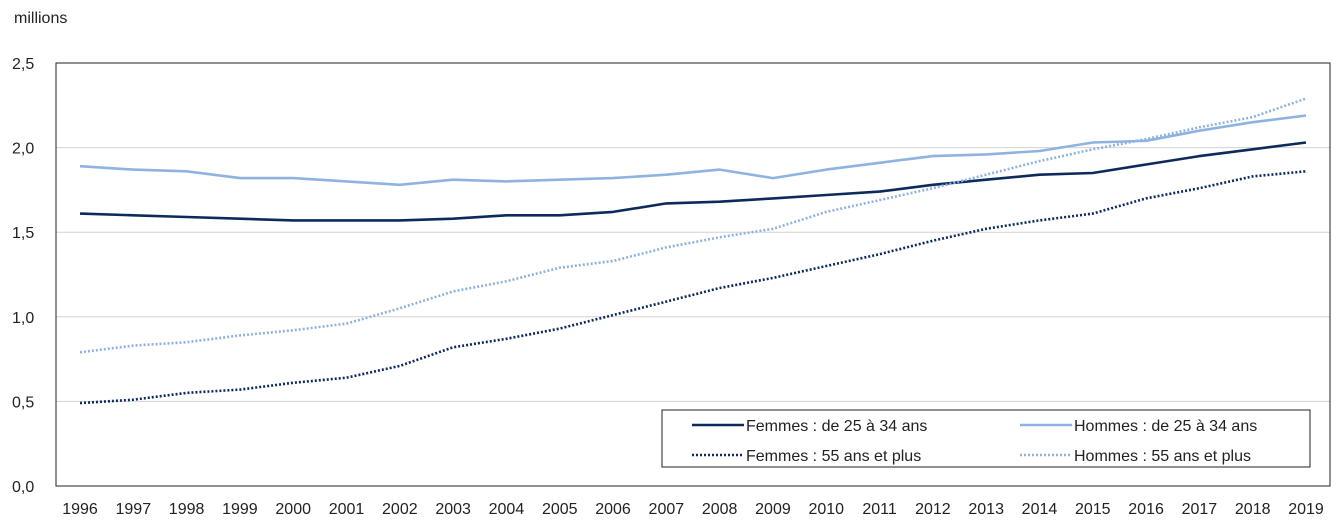 The height and width of the screenshot is (521, 1343). Describe the element at coordinates (667, 509) in the screenshot. I see `x-tick-label: 2007` at that location.